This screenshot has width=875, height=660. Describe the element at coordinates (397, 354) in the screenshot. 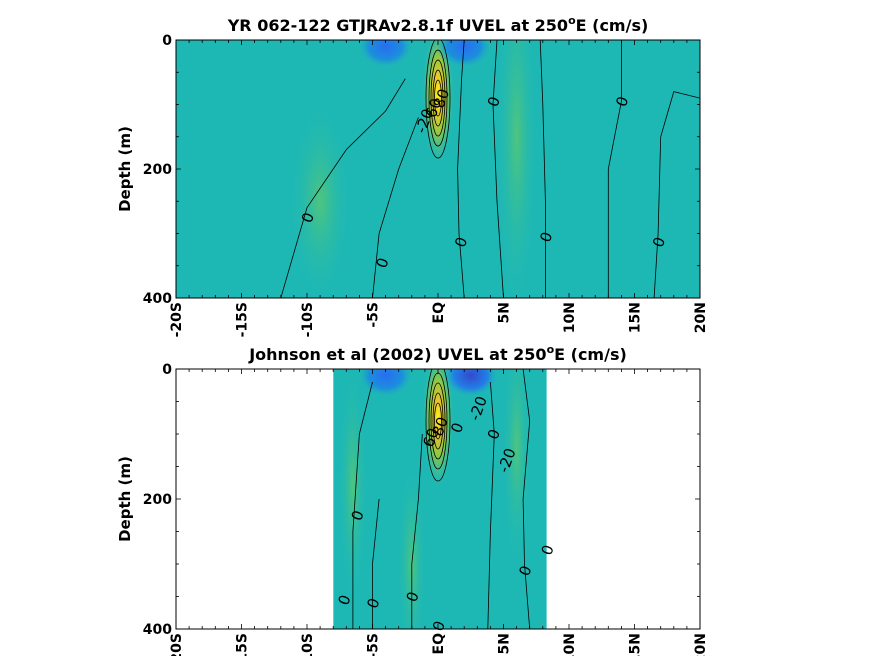

I see `chart-title-main: Johnson et al (2002) UVEL at 250` at that location.